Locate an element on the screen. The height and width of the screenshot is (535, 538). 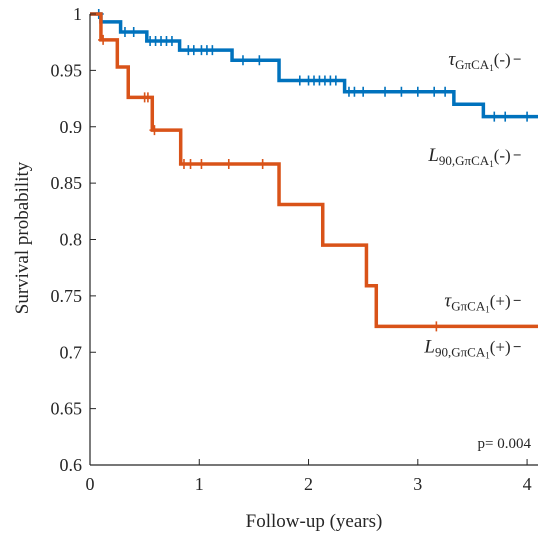
y-tick-label: 0.65 is located at coordinates (67, 409).